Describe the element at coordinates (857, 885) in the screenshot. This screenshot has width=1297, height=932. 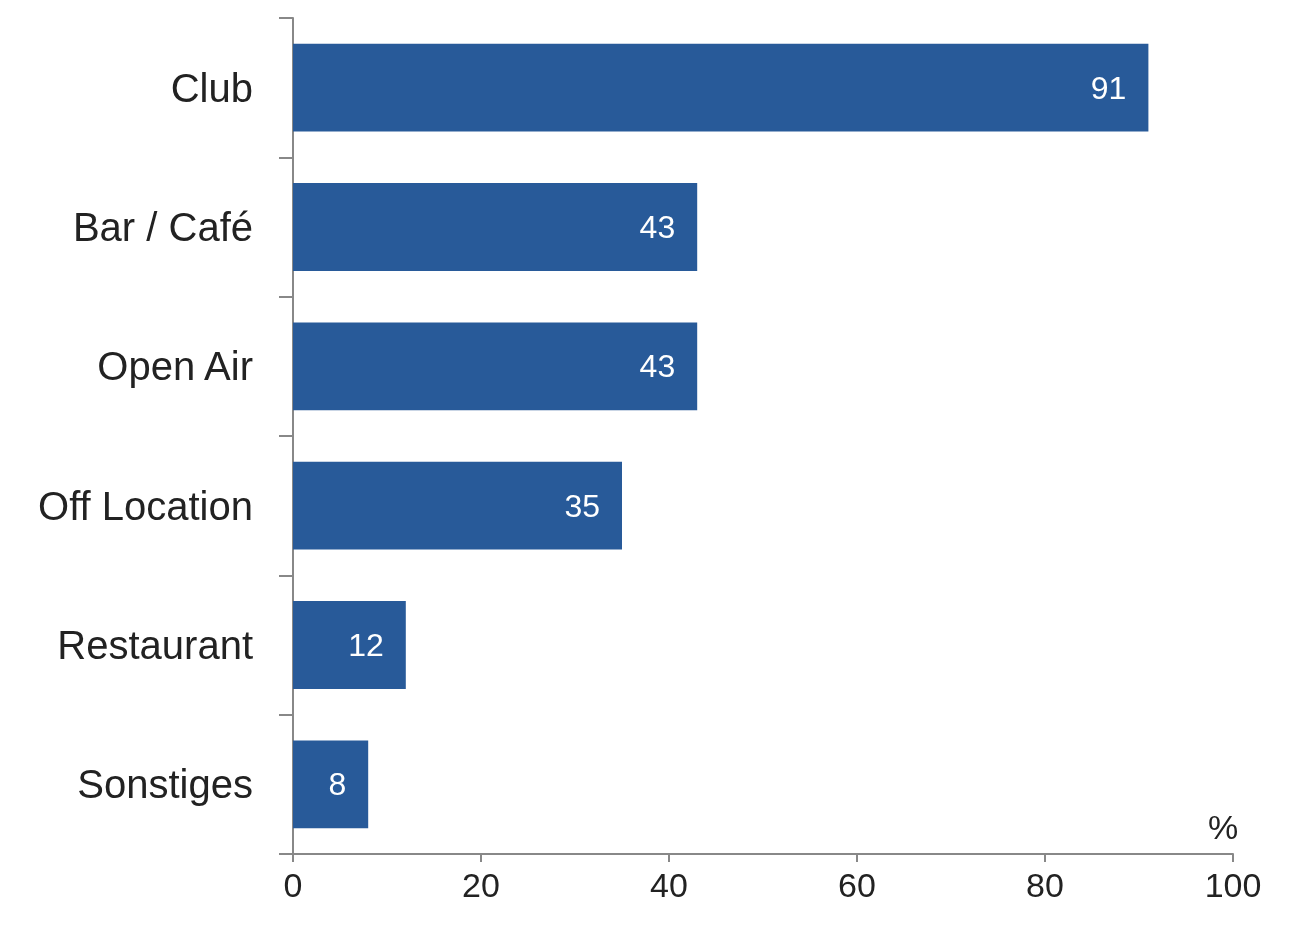
I see `x-tick-label: 60` at that location.